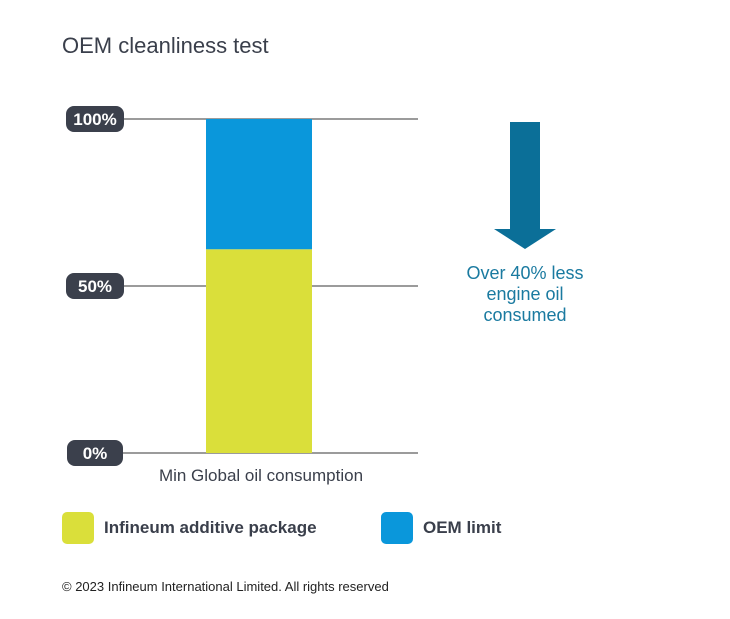 The width and height of the screenshot is (730, 619). I want to click on category-labels: Min Global oil consumption, so click(261, 475).